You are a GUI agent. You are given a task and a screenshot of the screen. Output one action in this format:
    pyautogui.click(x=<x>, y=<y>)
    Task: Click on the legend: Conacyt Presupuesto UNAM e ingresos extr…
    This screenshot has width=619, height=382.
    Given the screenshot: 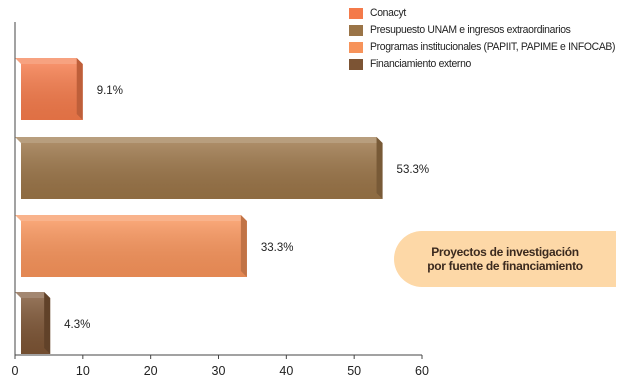 What is the action you would take?
    pyautogui.click(x=483, y=39)
    